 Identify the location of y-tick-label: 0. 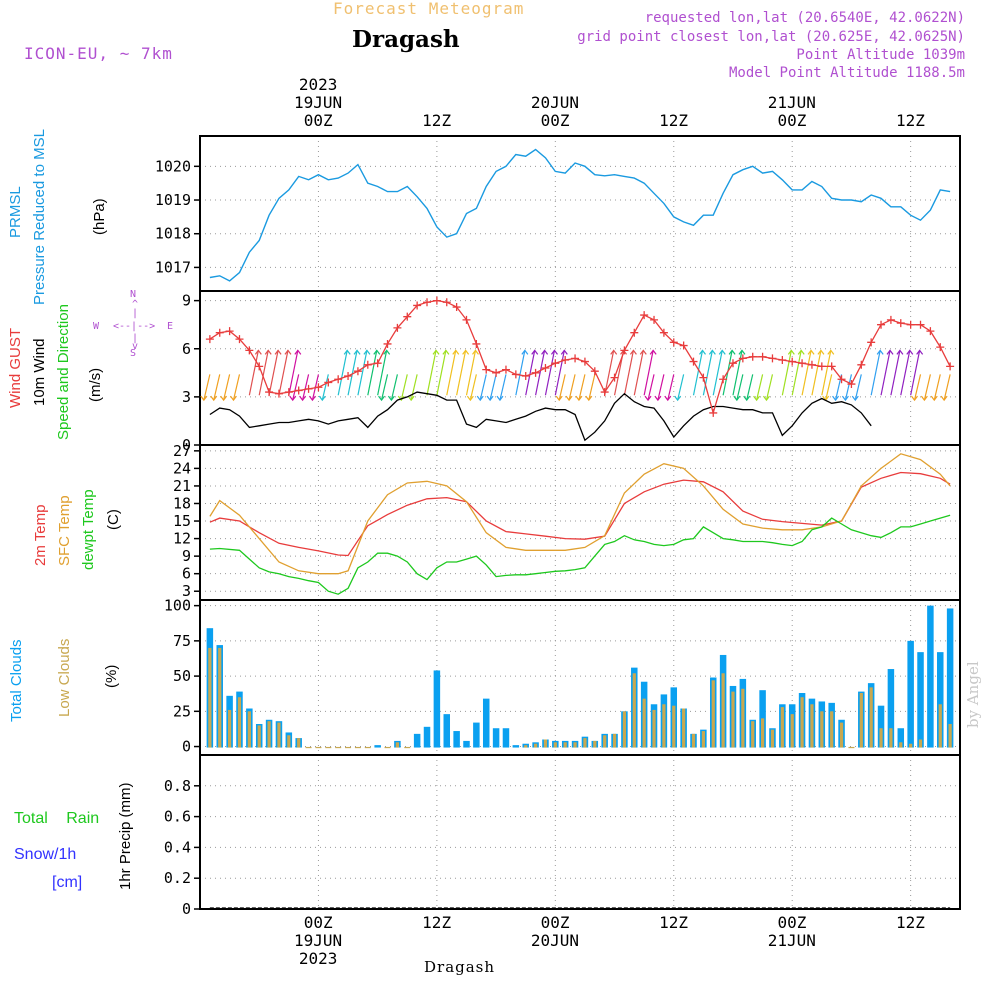
(186, 445).